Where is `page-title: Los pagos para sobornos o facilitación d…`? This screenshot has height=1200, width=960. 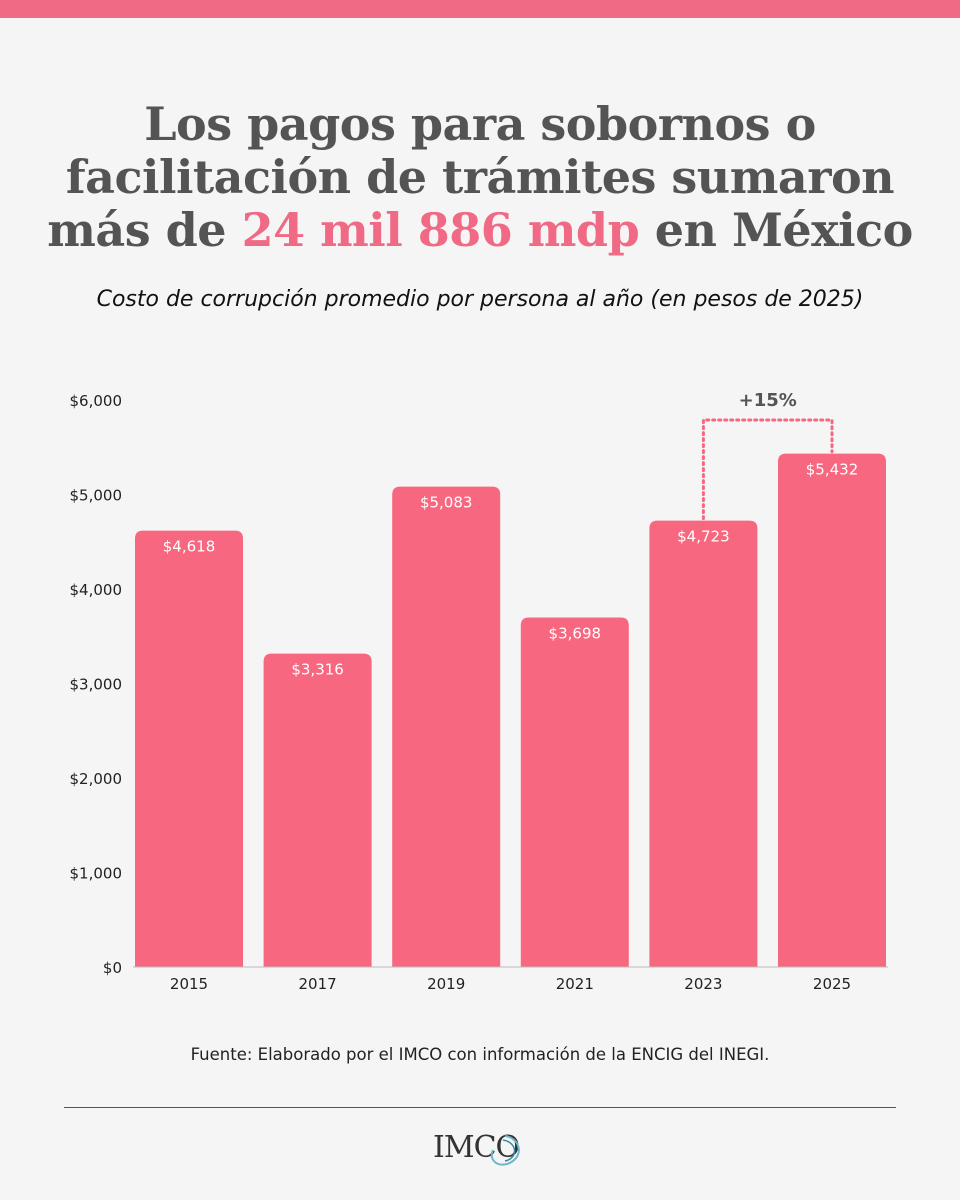
page-title: Los pagos para sobornos o facilitación d… is located at coordinates (480, 177).